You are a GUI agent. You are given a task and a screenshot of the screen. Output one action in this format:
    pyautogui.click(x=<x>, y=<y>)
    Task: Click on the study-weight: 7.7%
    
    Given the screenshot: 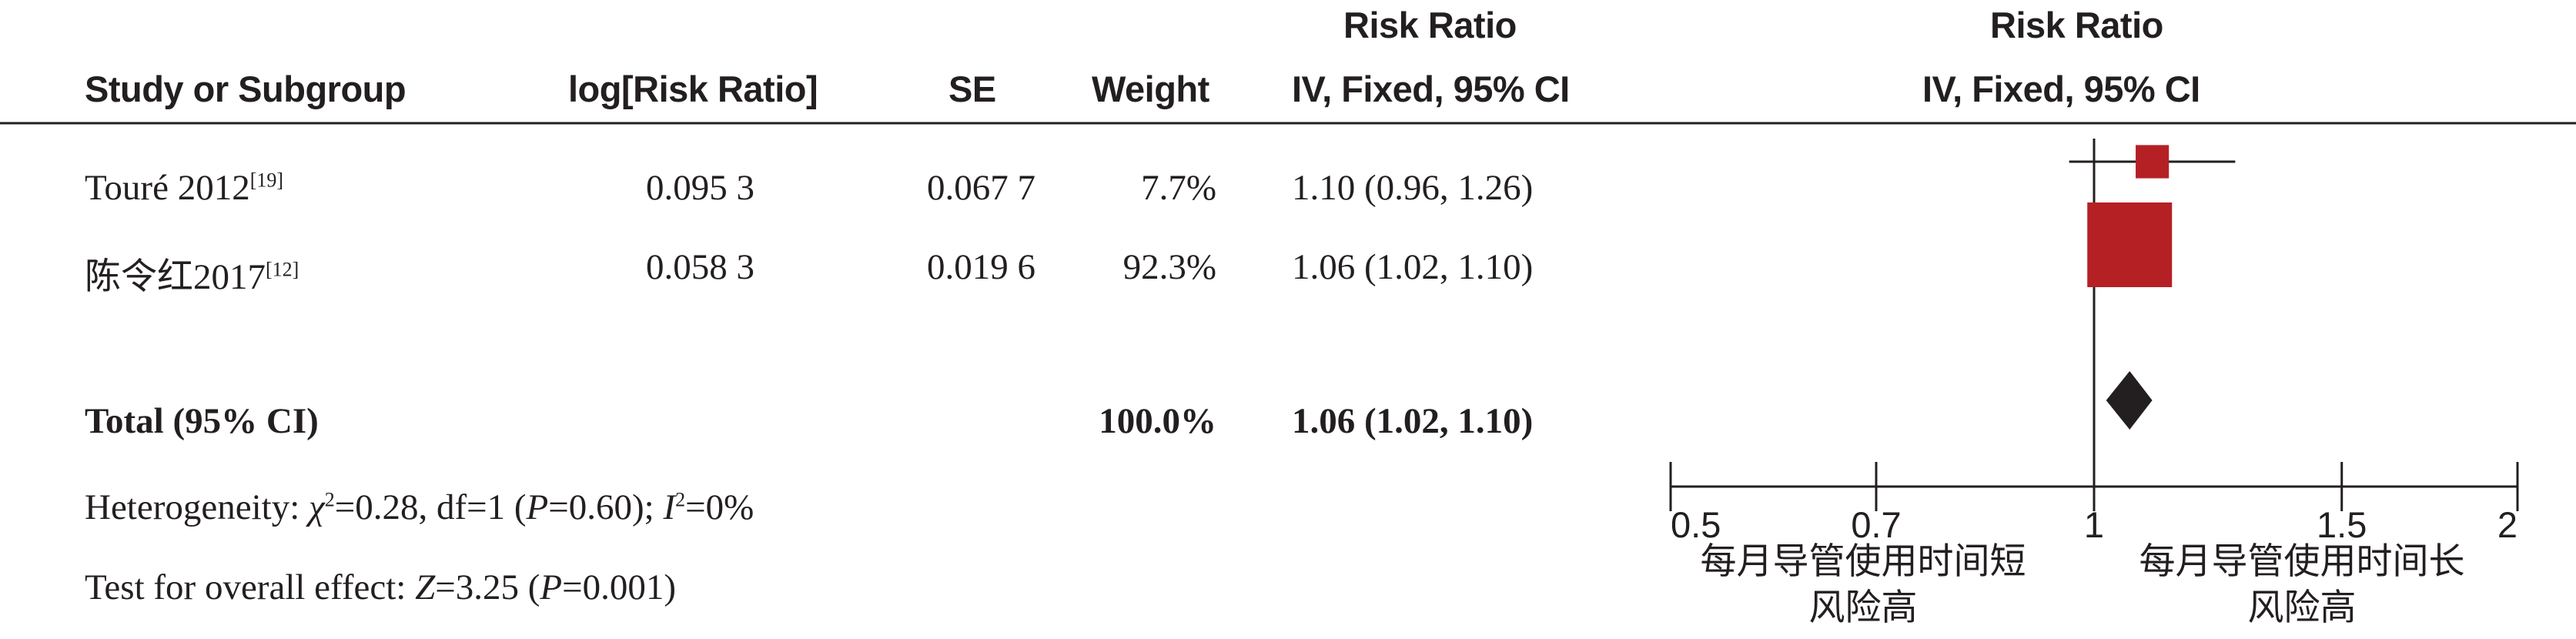 What is the action you would take?
    pyautogui.click(x=1178, y=188)
    